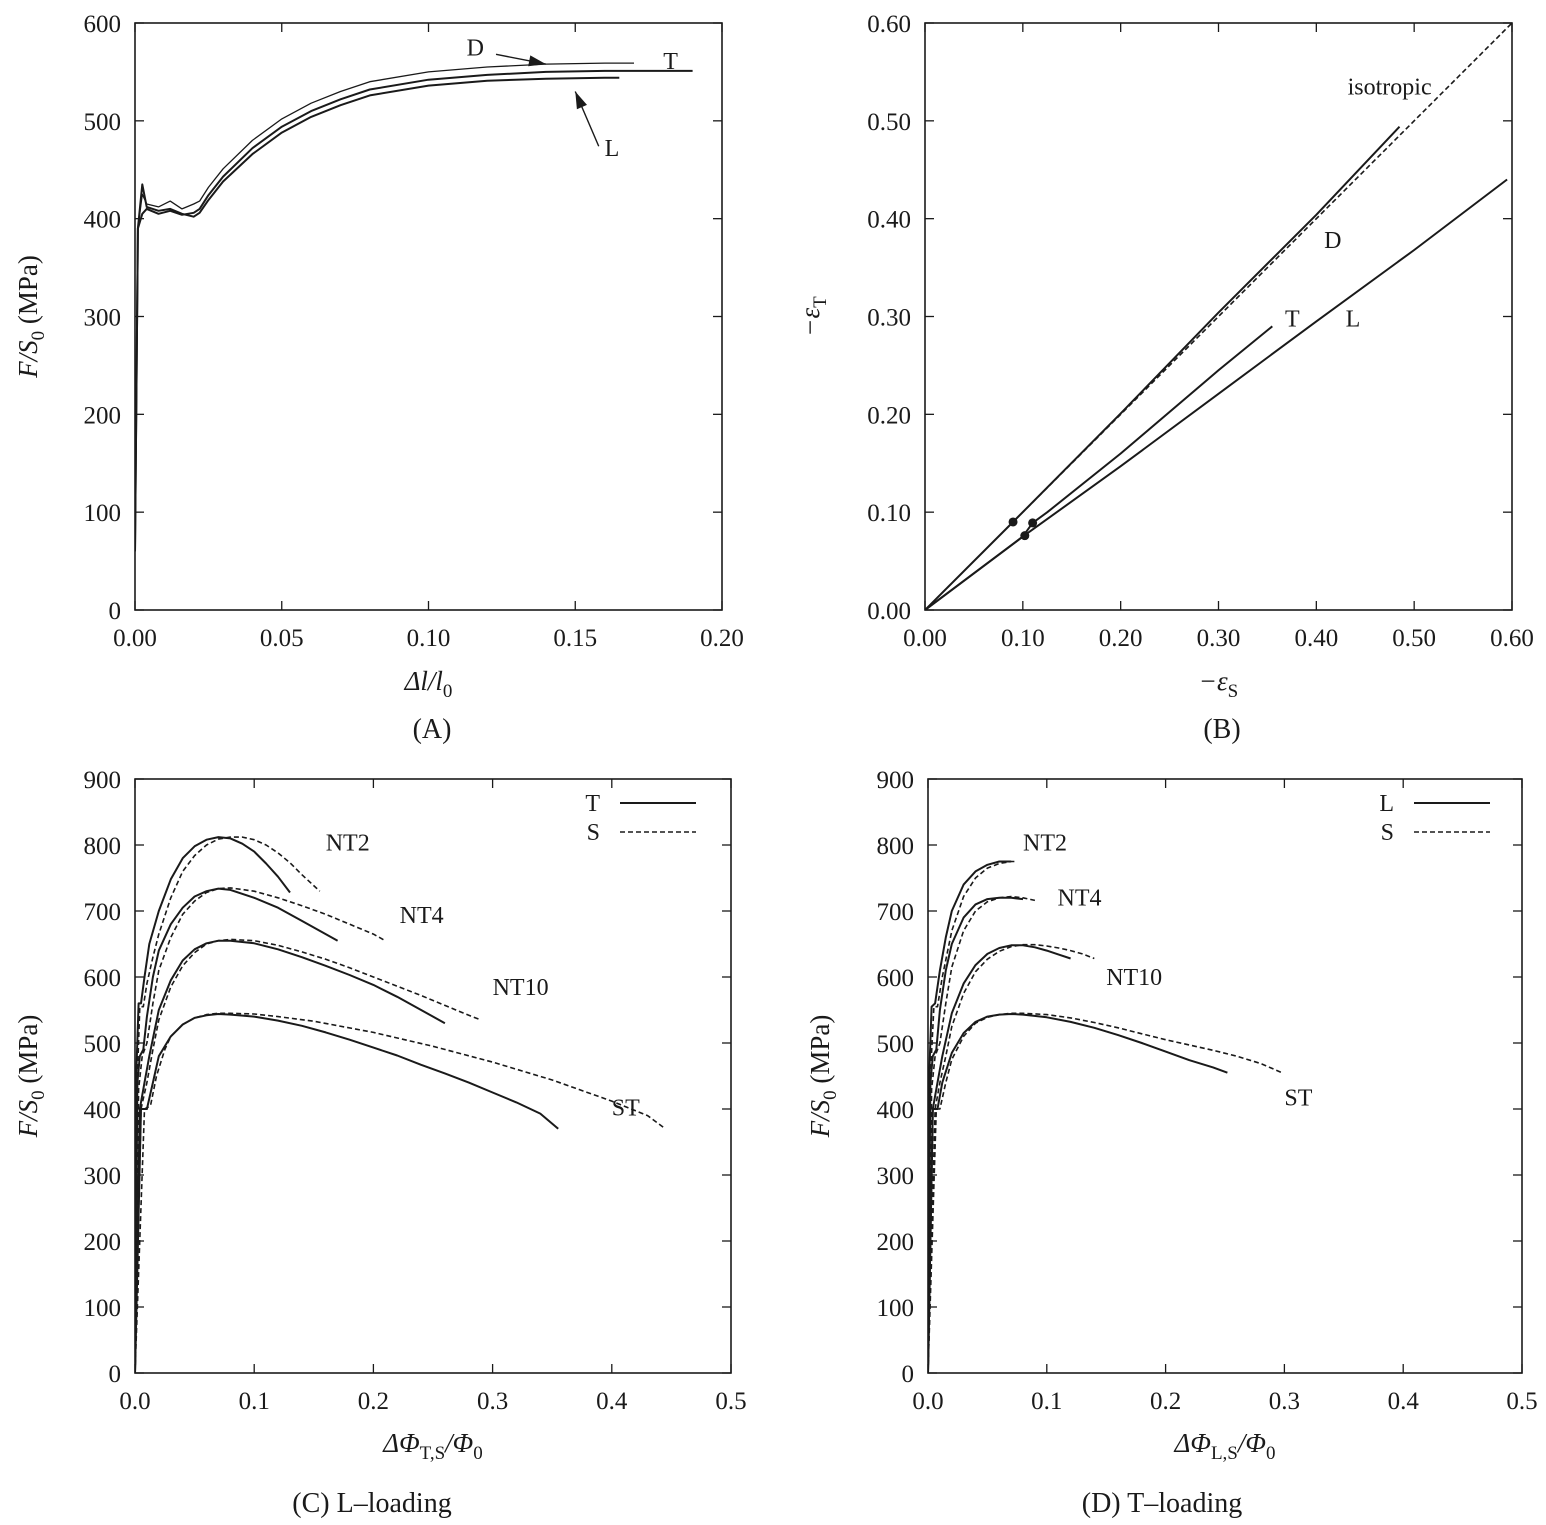 This screenshot has height=1525, width=1546. What do you see at coordinates (1033, 523) in the screenshot?
I see `data-point-marker` at bounding box center [1033, 523].